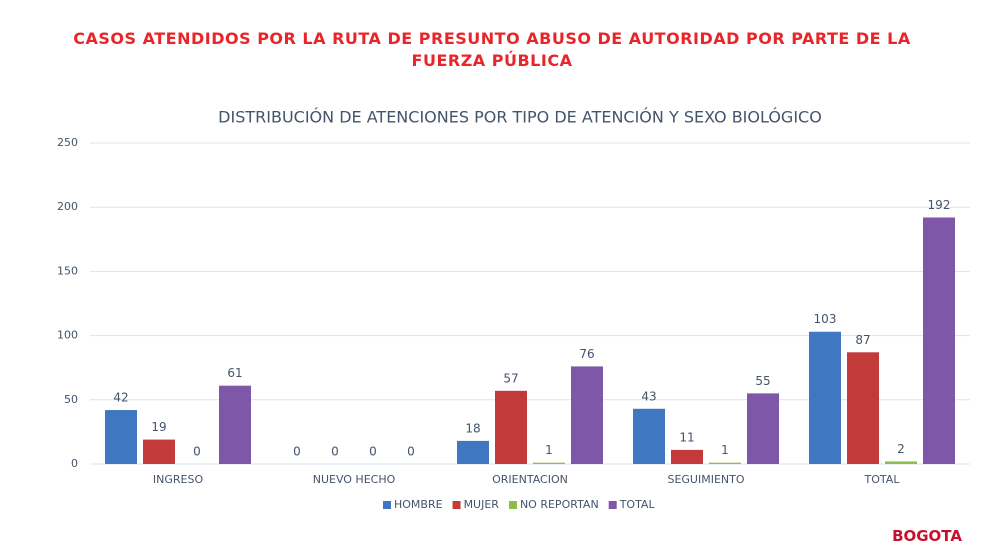 The width and height of the screenshot is (984, 559). Describe the element at coordinates (67, 270) in the screenshot. I see `y-tick-label: 150` at that location.